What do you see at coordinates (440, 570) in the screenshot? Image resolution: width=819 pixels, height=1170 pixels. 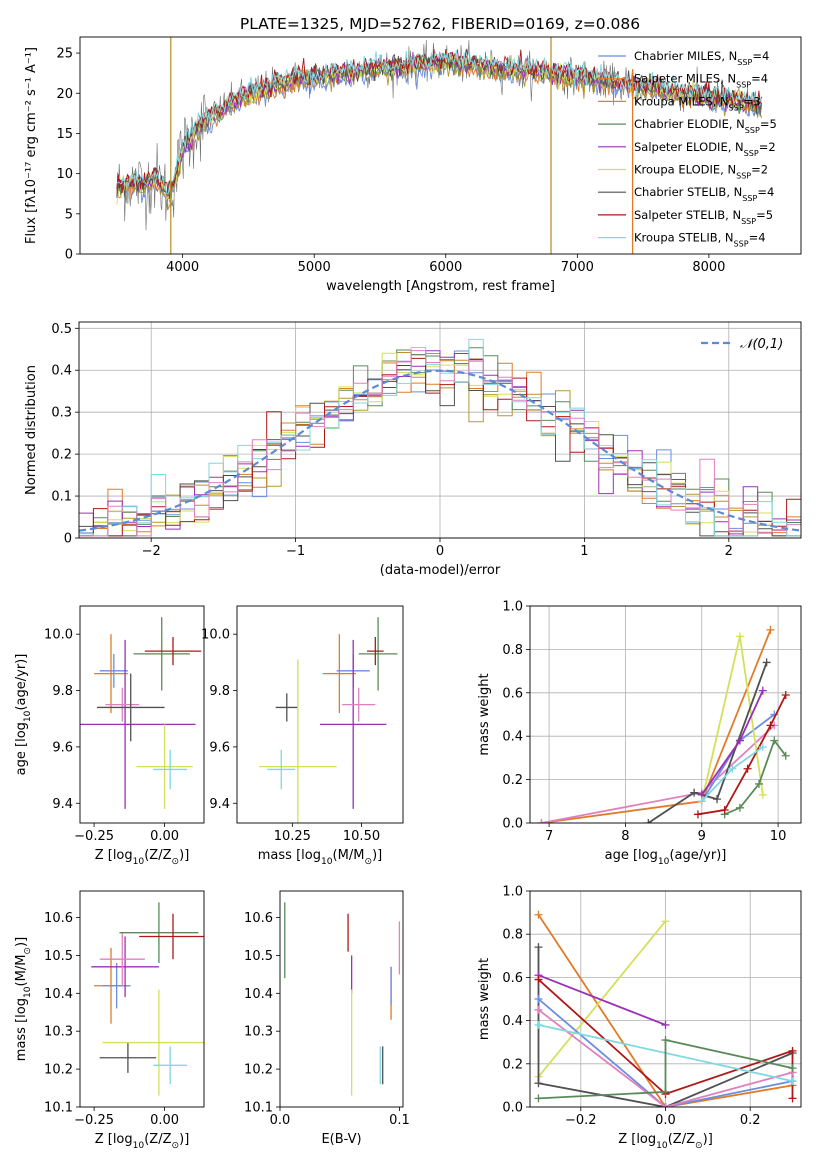 I see `x-axis-label: (data-model)/error` at bounding box center [440, 570].